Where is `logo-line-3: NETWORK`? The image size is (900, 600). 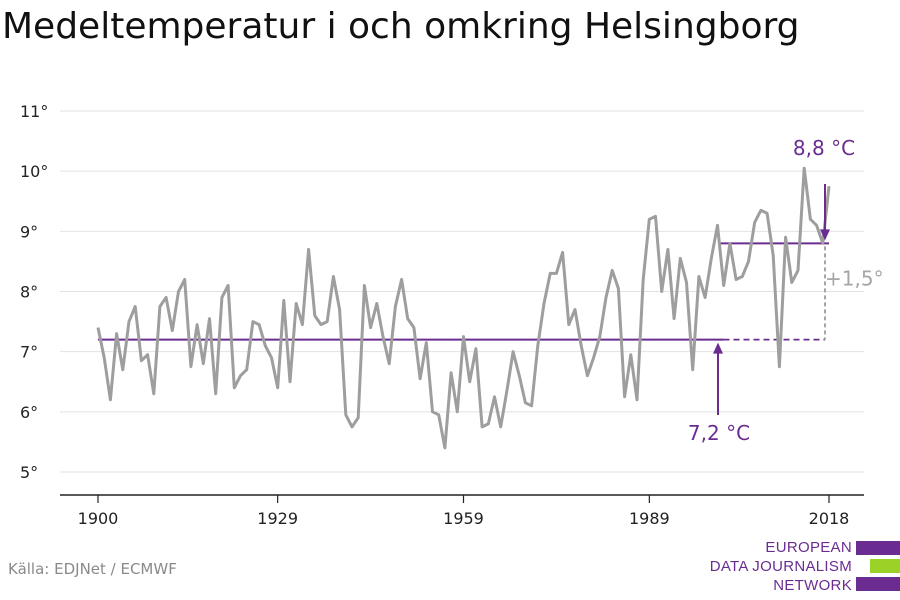 logo-line-3: NETWORK is located at coordinates (812, 585).